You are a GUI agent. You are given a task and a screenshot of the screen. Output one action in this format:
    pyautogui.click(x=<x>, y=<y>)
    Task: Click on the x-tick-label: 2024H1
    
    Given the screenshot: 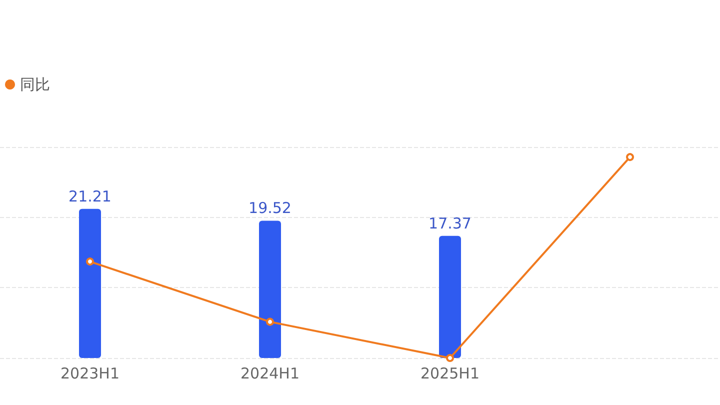 What is the action you would take?
    pyautogui.click(x=270, y=373)
    